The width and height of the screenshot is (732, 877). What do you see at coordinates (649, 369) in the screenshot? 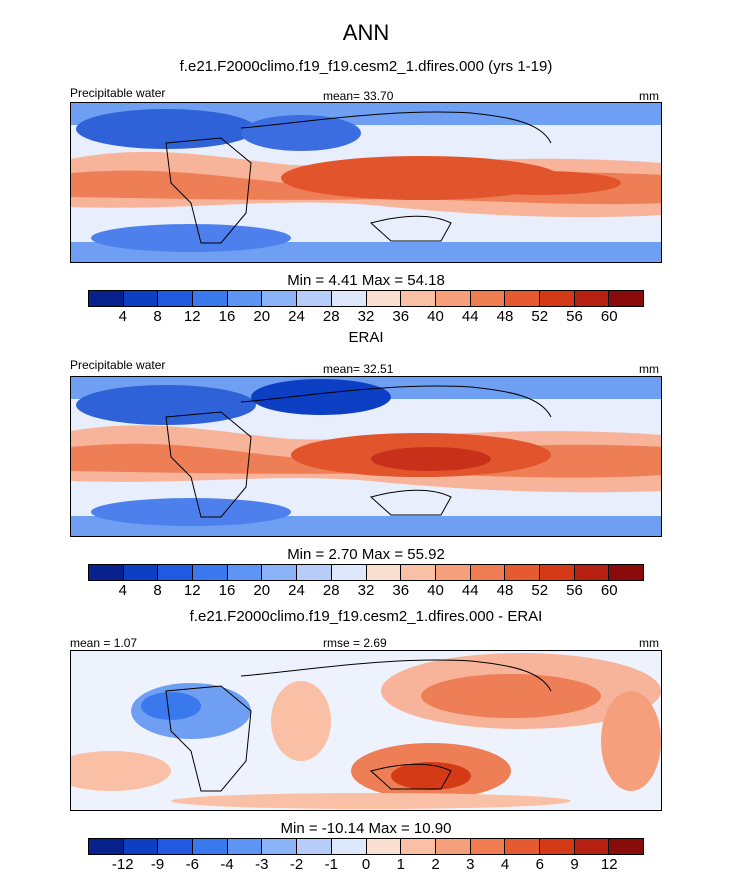
I see `panel2-units-label: mm` at bounding box center [649, 369].